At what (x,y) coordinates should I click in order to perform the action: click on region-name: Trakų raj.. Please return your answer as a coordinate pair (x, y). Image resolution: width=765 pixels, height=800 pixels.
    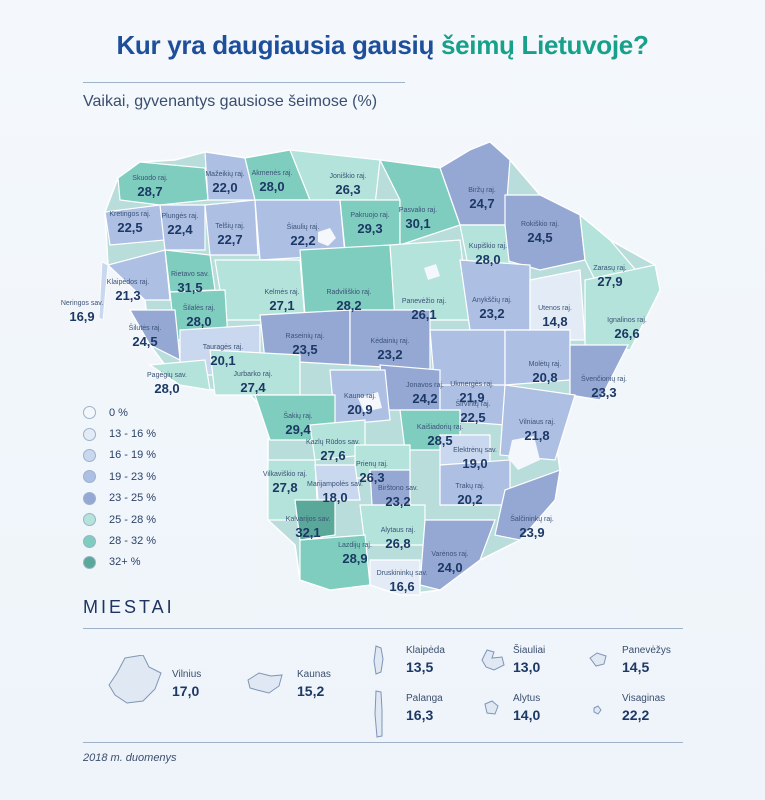
    Looking at the image, I should click on (469, 486).